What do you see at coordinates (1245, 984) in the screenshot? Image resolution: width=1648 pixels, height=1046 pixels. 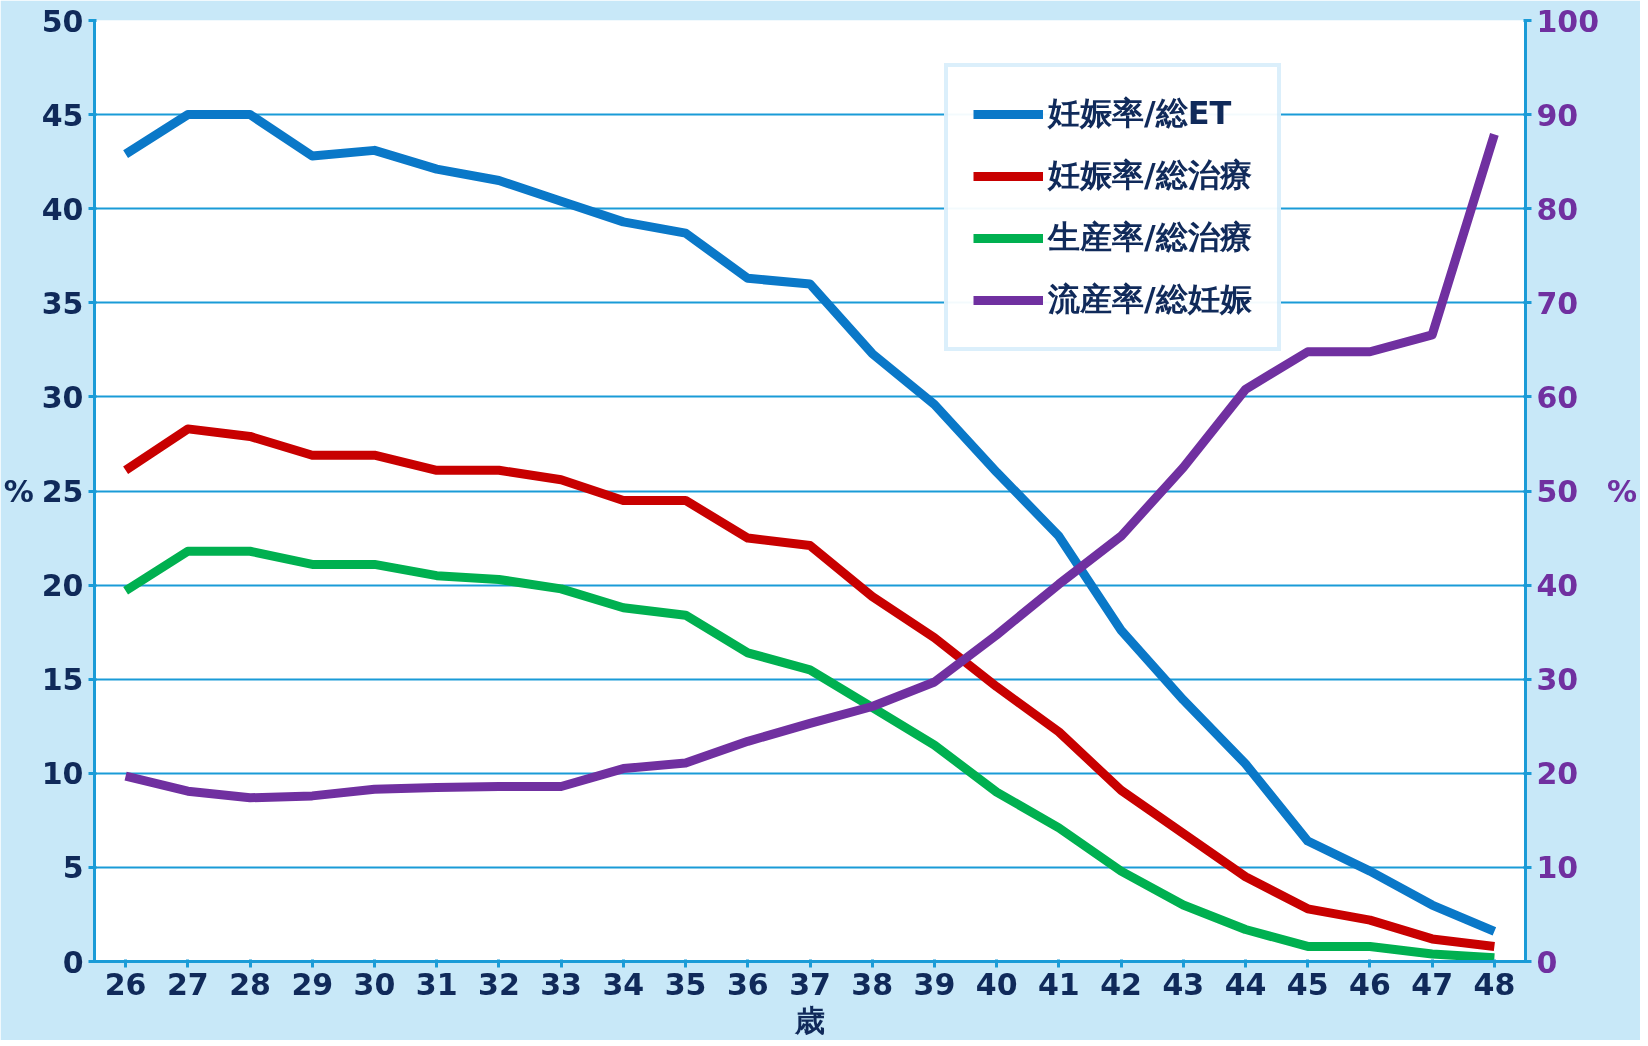 I see `x-tick-label: 44` at bounding box center [1245, 984].